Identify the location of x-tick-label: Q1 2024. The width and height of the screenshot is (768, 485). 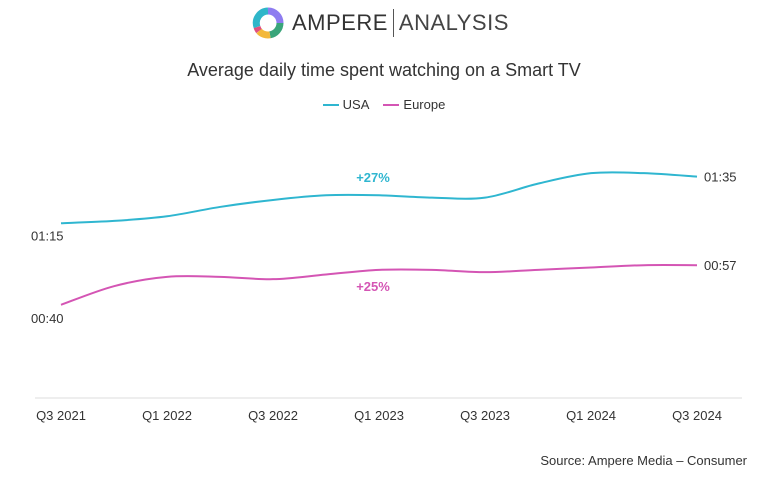
(591, 415).